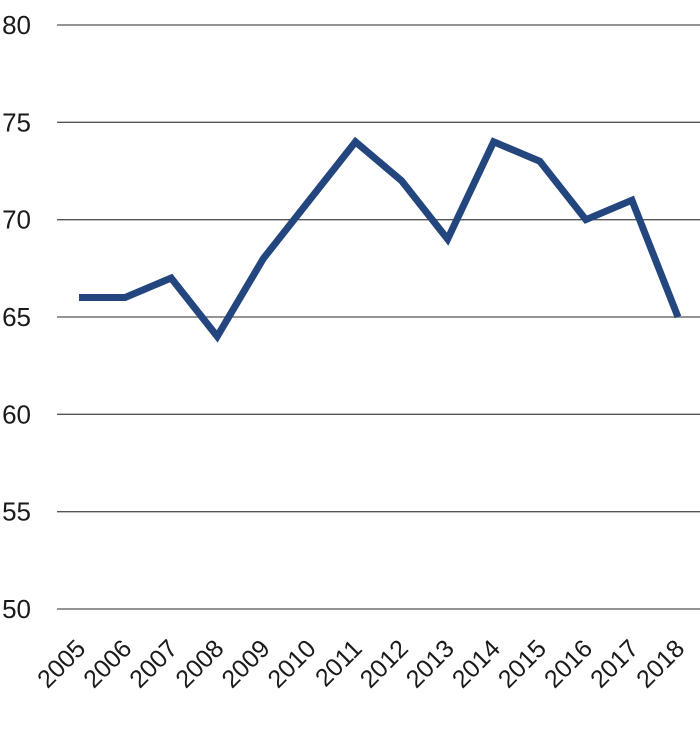 This screenshot has height=738, width=700. I want to click on x-tick-label: 2005, so click(61, 663).